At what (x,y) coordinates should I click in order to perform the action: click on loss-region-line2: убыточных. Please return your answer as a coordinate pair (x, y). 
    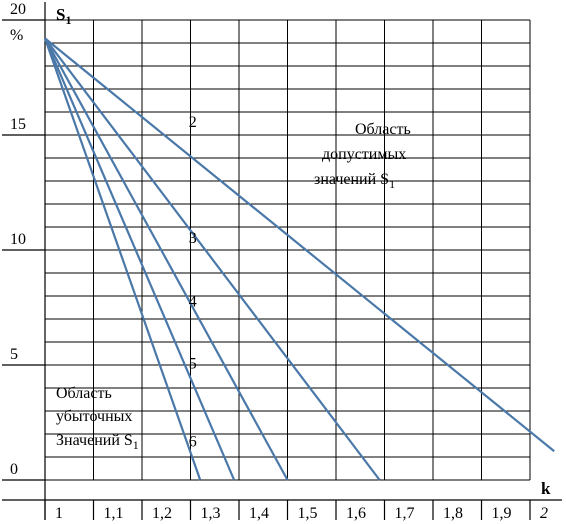
    Looking at the image, I should click on (94, 416).